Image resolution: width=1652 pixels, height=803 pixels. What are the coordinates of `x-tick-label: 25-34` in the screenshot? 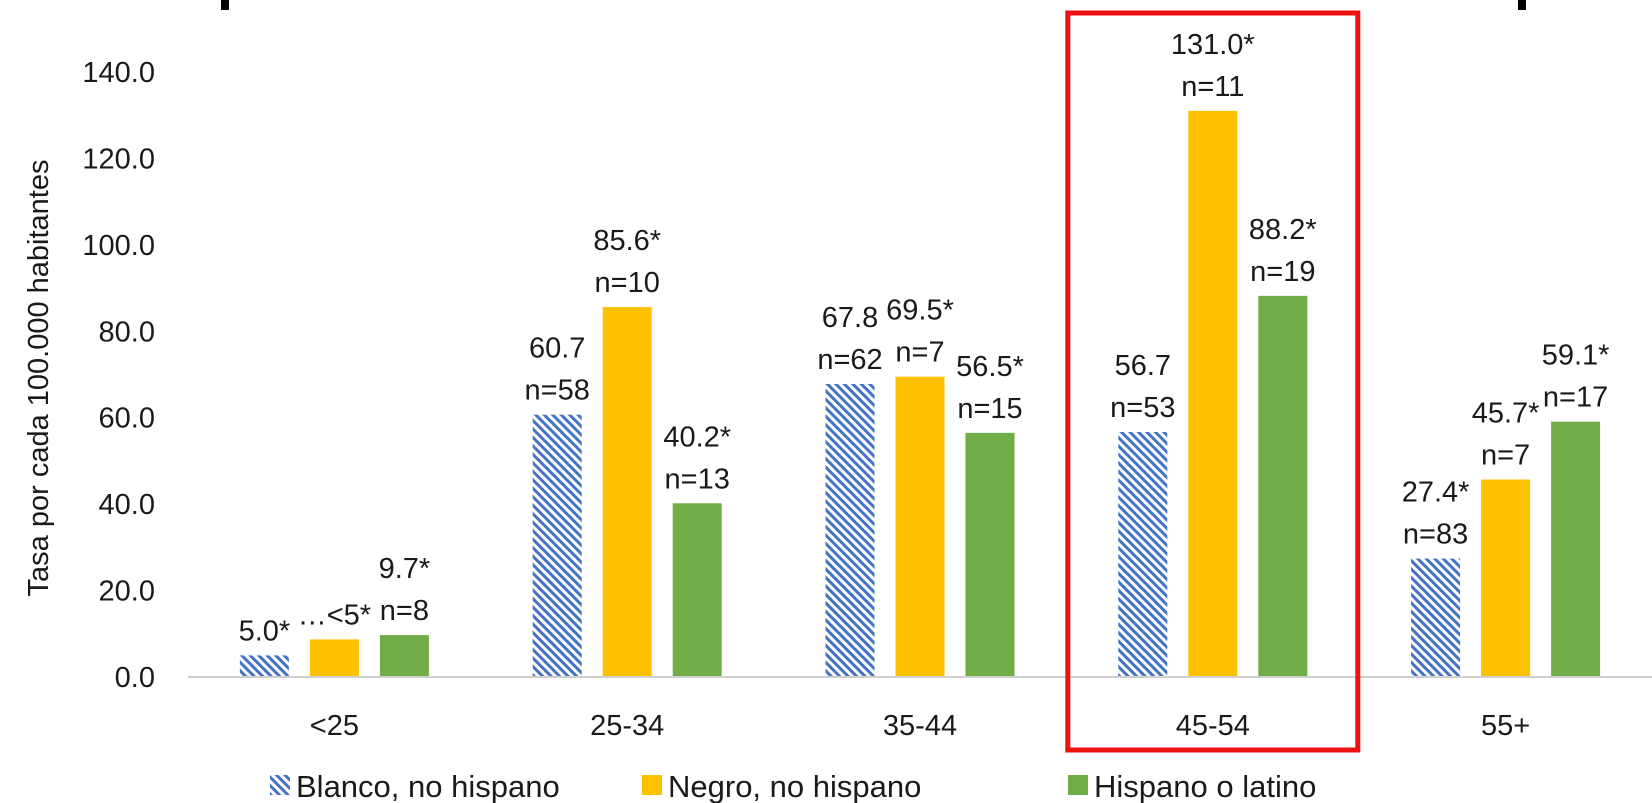 It's located at (627, 726).